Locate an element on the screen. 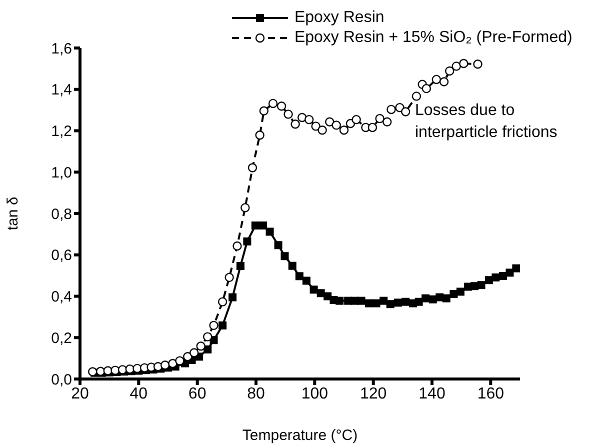 Image resolution: width=595 pixels, height=444 pixels. y-tick-label: 0,2 is located at coordinates (61, 338).